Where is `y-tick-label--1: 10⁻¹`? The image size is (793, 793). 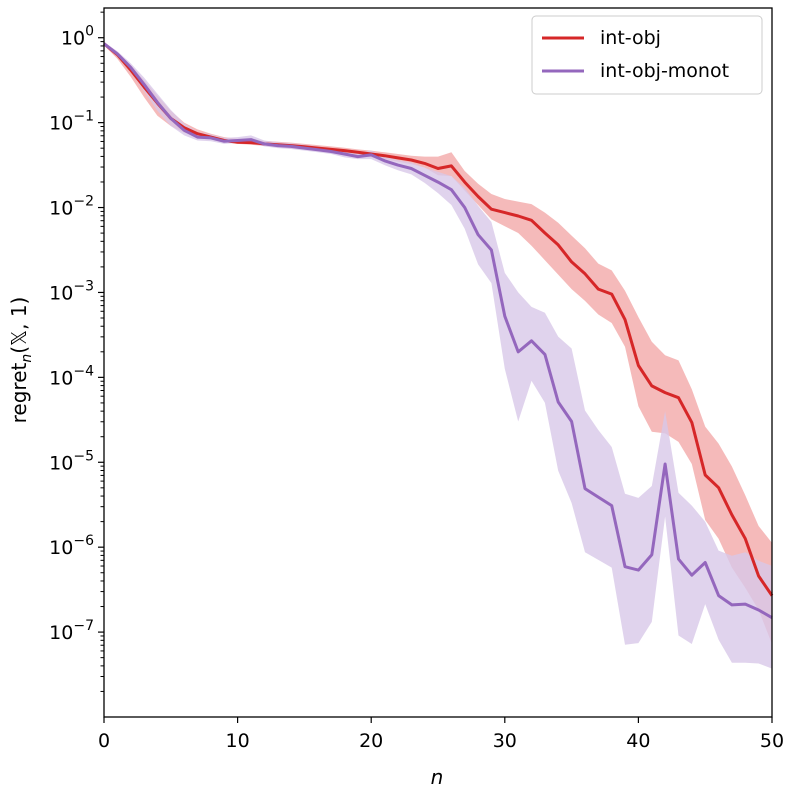
y-tick-label--1: 10⁻¹ is located at coordinates (71, 122).